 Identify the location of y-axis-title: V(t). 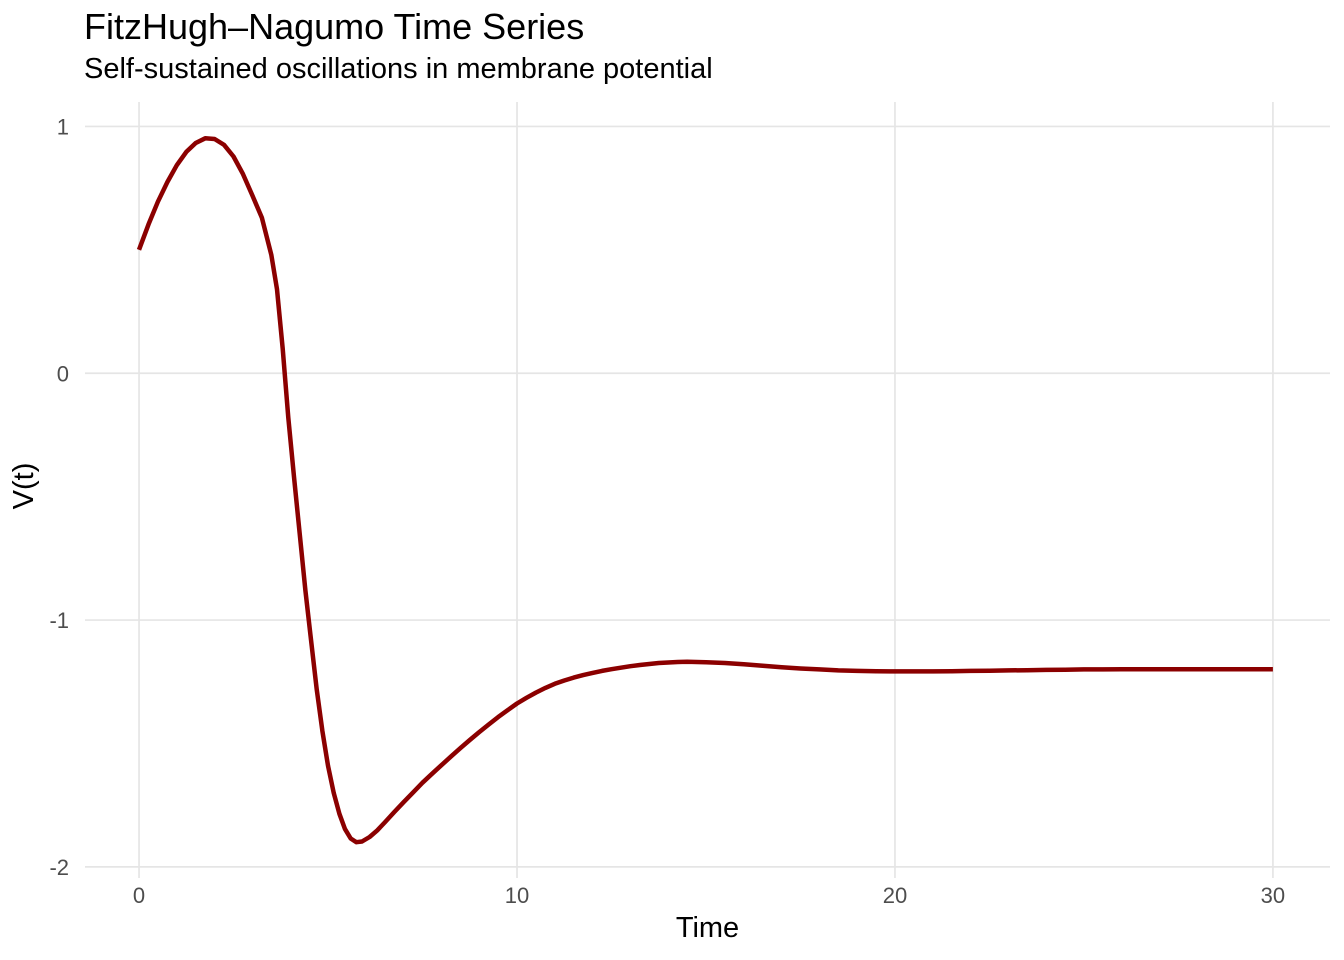
(24, 486).